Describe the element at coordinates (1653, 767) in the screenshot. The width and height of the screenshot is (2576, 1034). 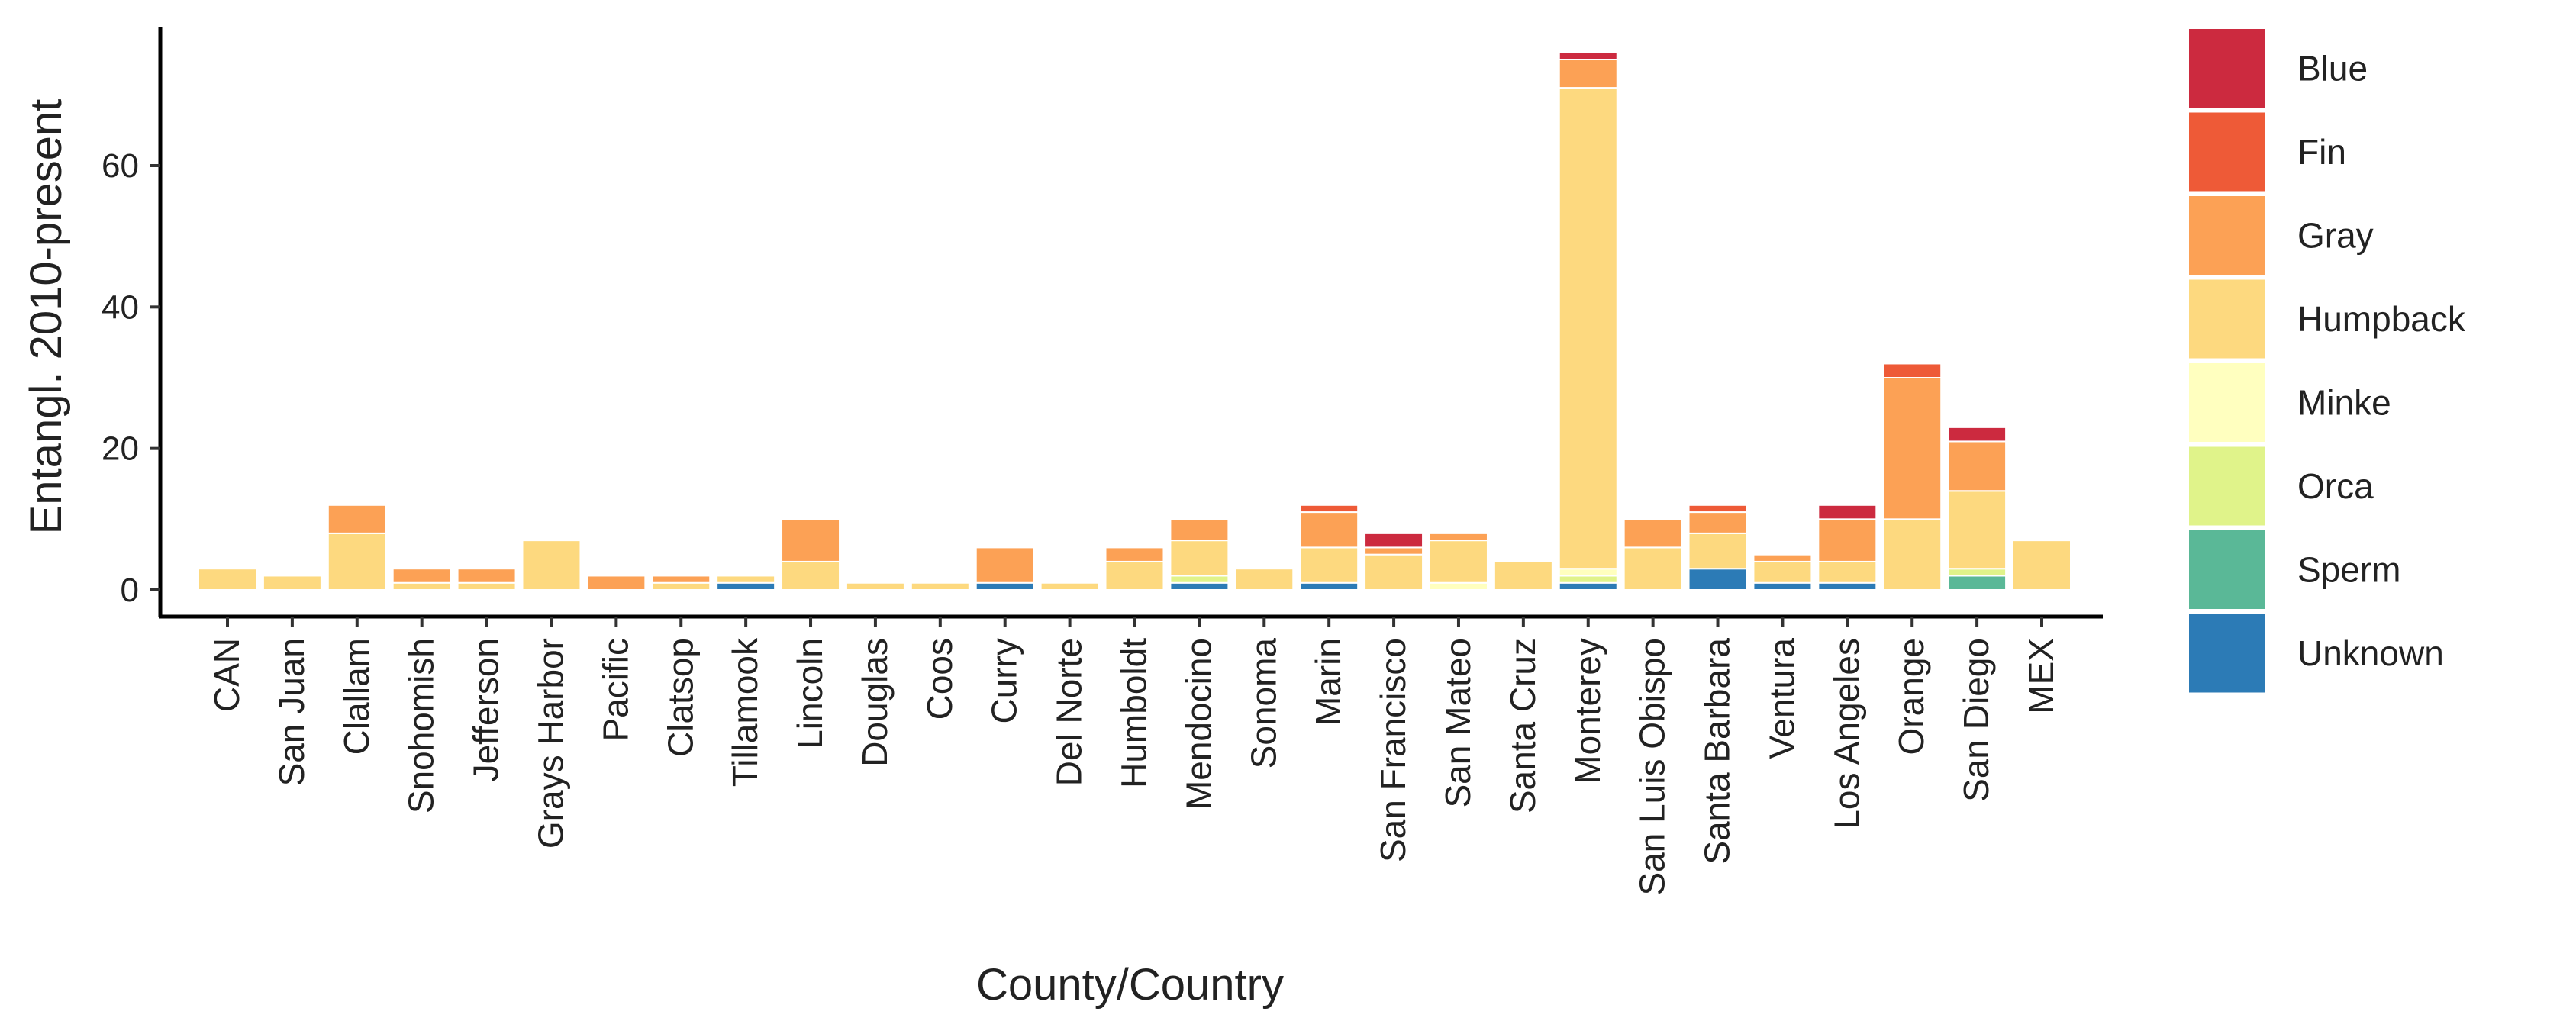
I see `x-tick-label: San Luis Obispo` at that location.